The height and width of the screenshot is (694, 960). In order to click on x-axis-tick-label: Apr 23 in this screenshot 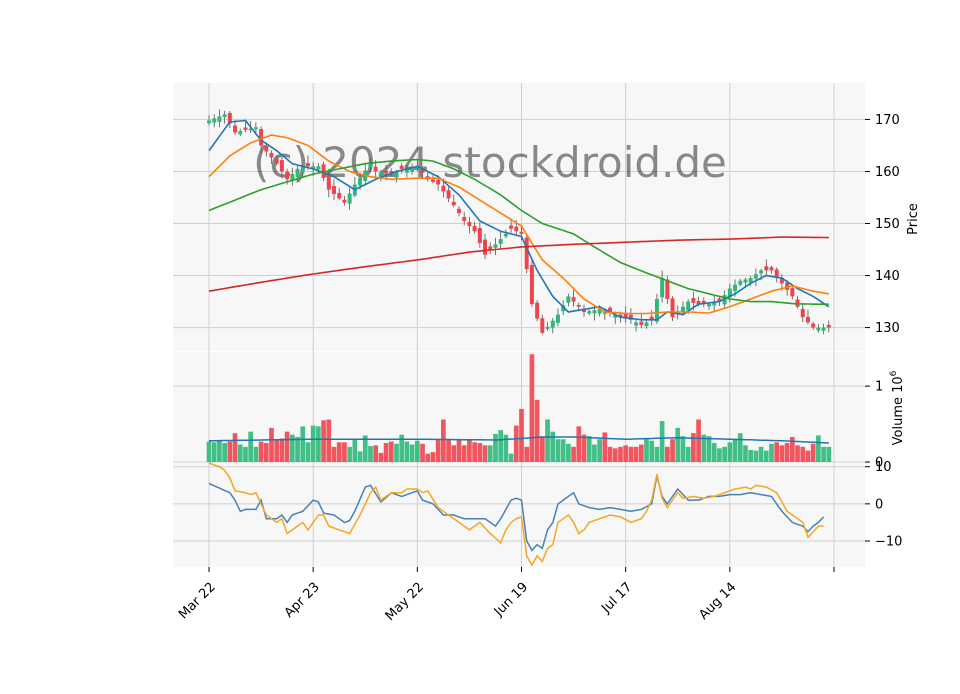, I will do `click(302, 600)`.